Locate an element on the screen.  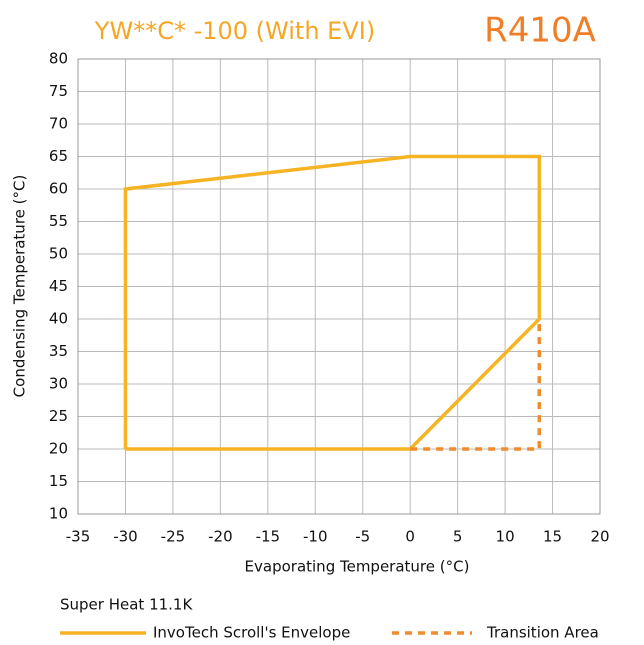
x-tick-label: -5 is located at coordinates (362, 537).